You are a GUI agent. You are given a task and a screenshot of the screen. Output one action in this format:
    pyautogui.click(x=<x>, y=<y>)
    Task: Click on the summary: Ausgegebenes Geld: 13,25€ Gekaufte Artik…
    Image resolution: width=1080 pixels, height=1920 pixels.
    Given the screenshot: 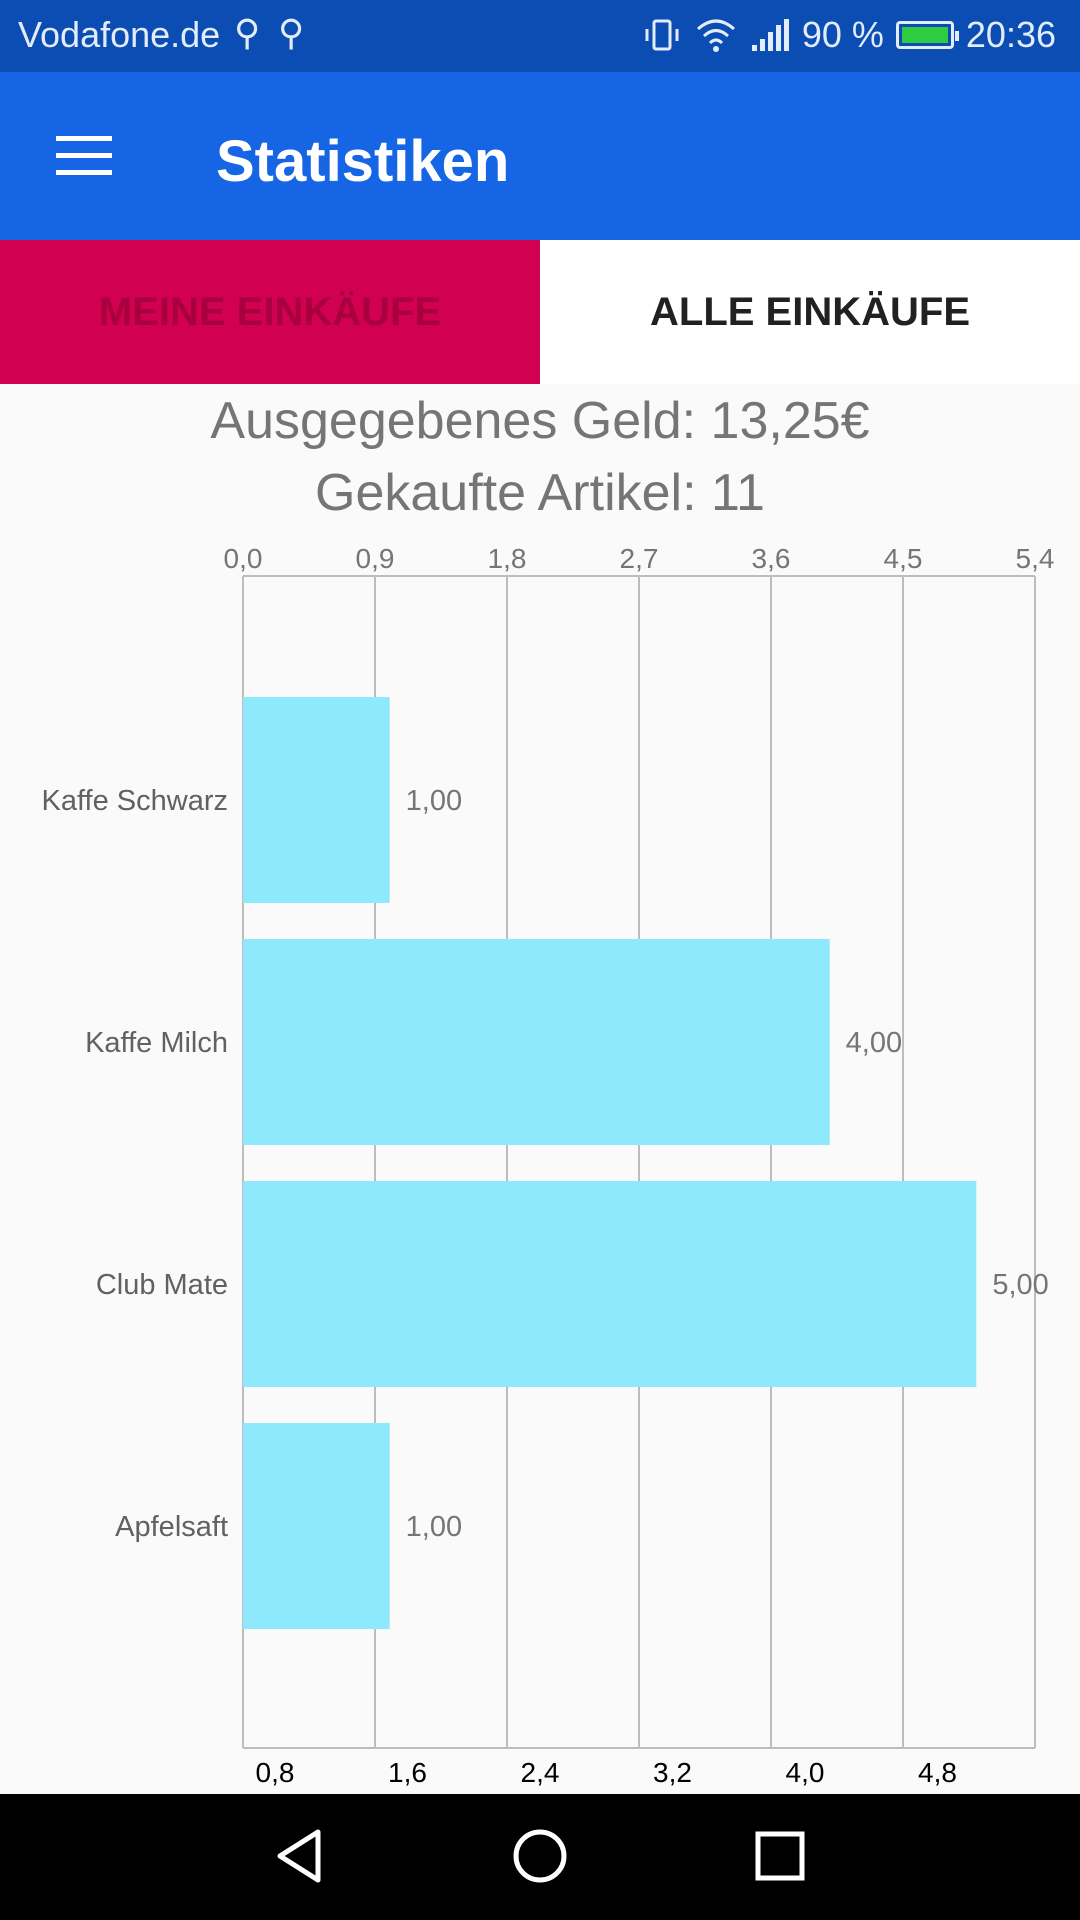 What is the action you would take?
    pyautogui.click(x=540, y=457)
    